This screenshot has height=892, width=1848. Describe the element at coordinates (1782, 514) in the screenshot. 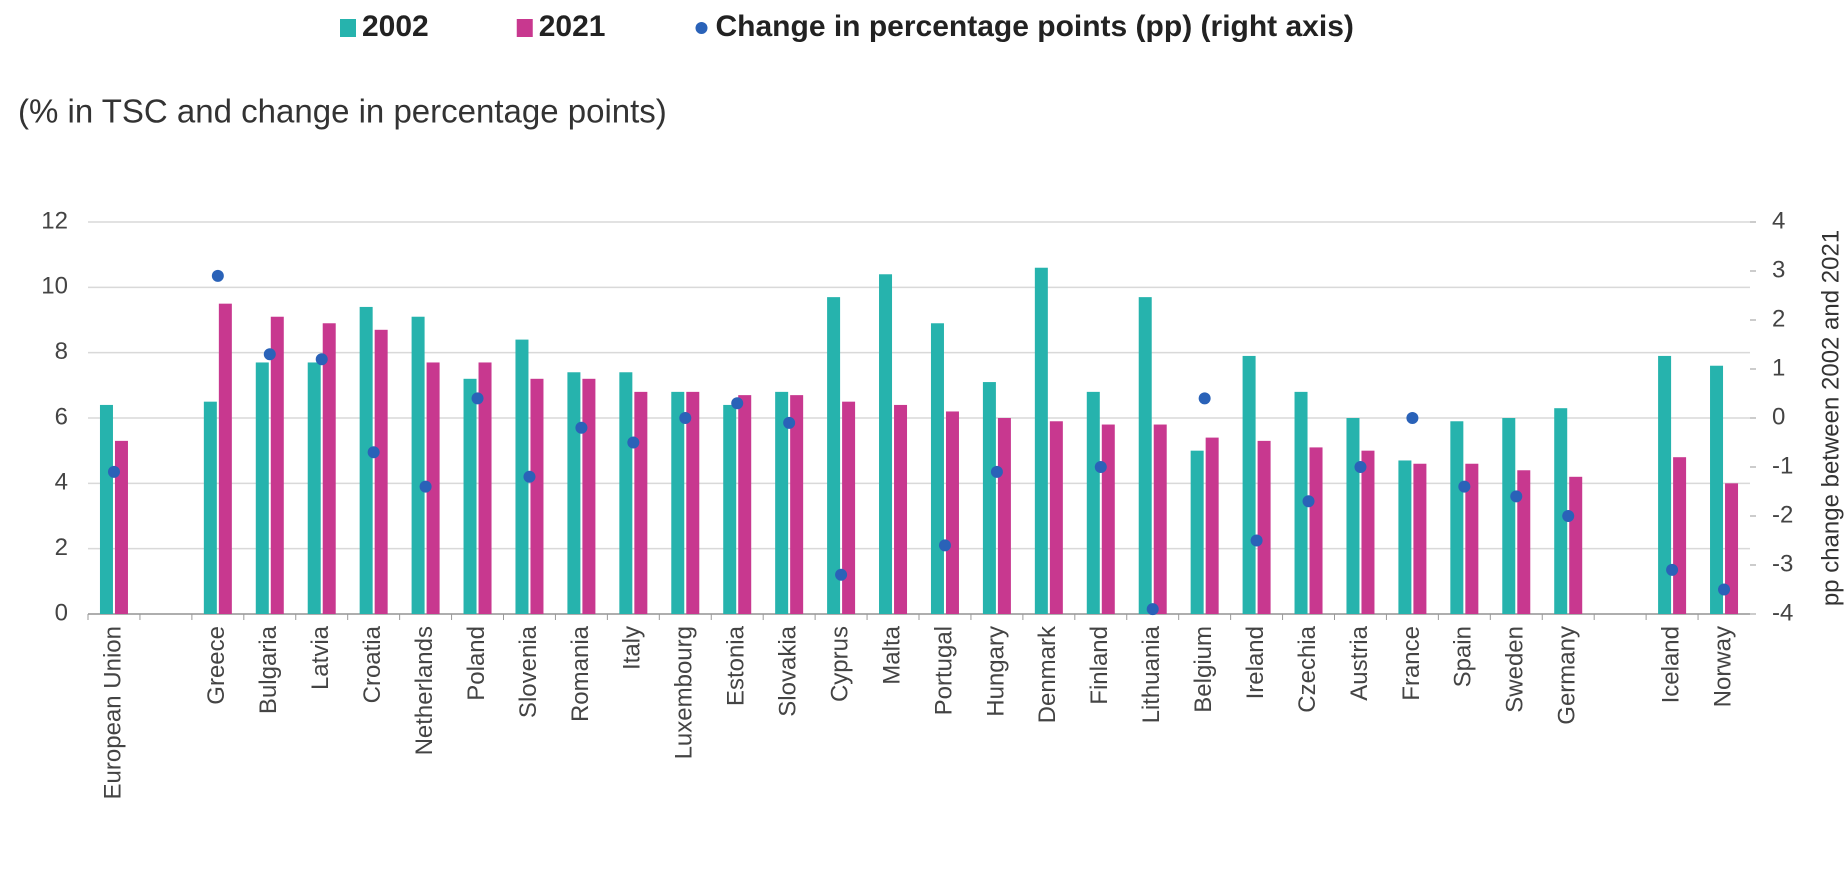

I see `y2-tick-label: -2` at that location.